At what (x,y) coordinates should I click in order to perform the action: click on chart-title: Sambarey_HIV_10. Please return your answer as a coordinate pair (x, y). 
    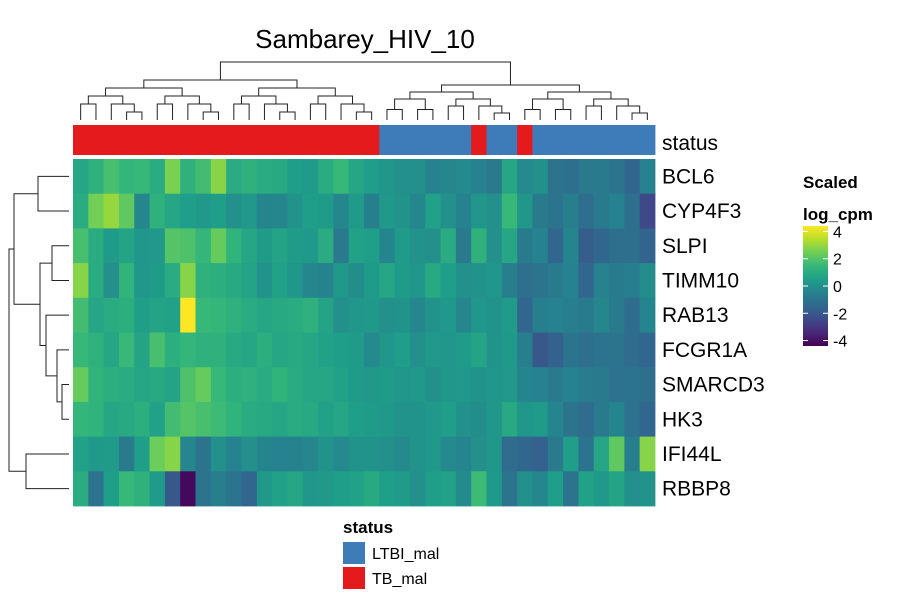
    Looking at the image, I should click on (365, 39).